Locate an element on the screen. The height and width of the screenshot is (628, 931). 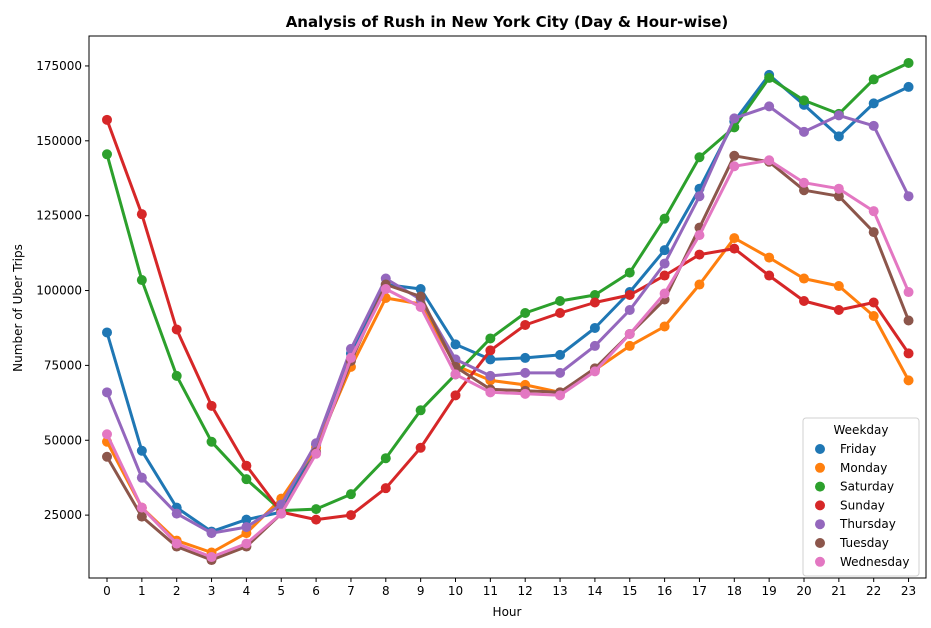
x-tick-label: 9 is located at coordinates (421, 591).